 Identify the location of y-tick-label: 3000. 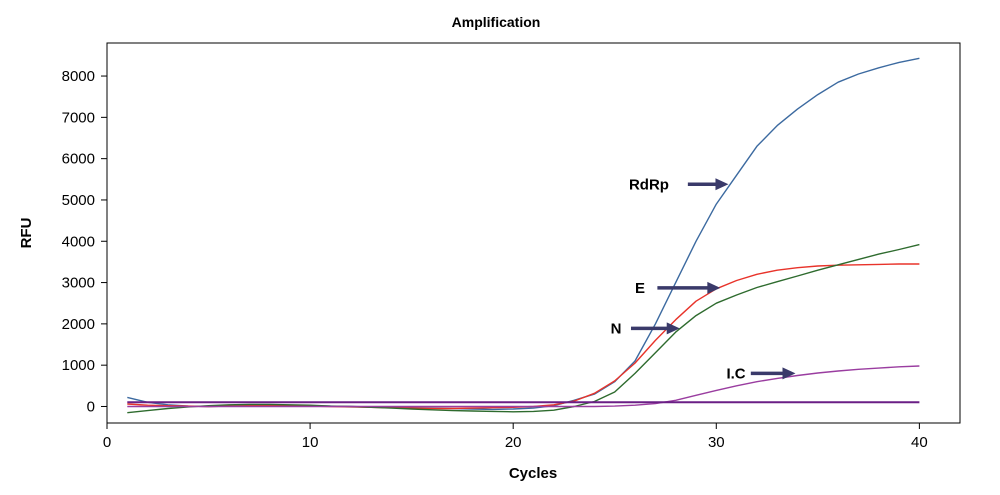
(78, 283).